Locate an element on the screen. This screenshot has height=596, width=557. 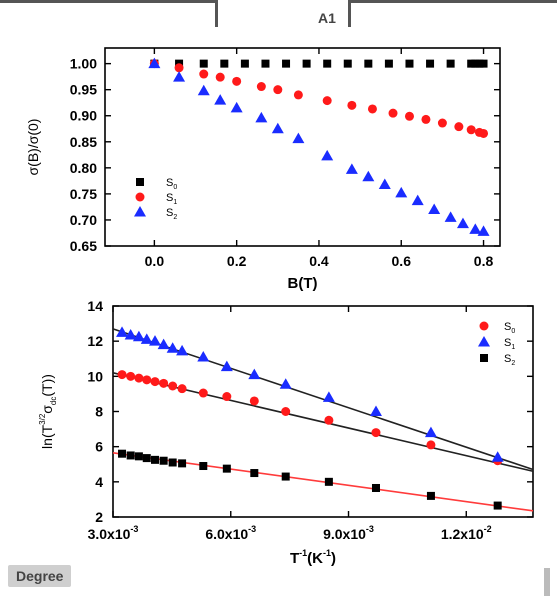
x-tick-label: 9.0x10⁻³ is located at coordinates (348, 533).